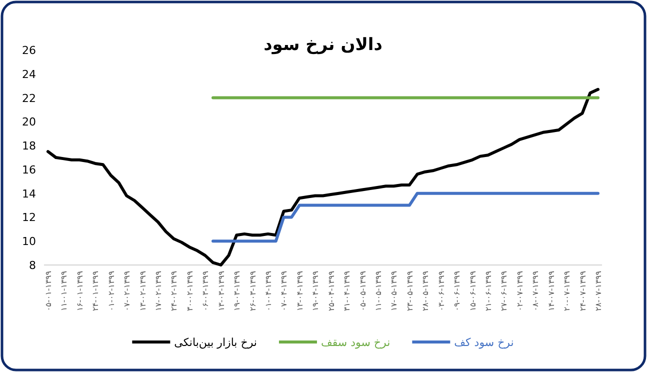 Image resolution: width=647 pixels, height=372 pixels. What do you see at coordinates (425, 291) in the screenshot?
I see `x-tick-label: ۲۸-۰۵-۱۳۹۹` at bounding box center [425, 291].